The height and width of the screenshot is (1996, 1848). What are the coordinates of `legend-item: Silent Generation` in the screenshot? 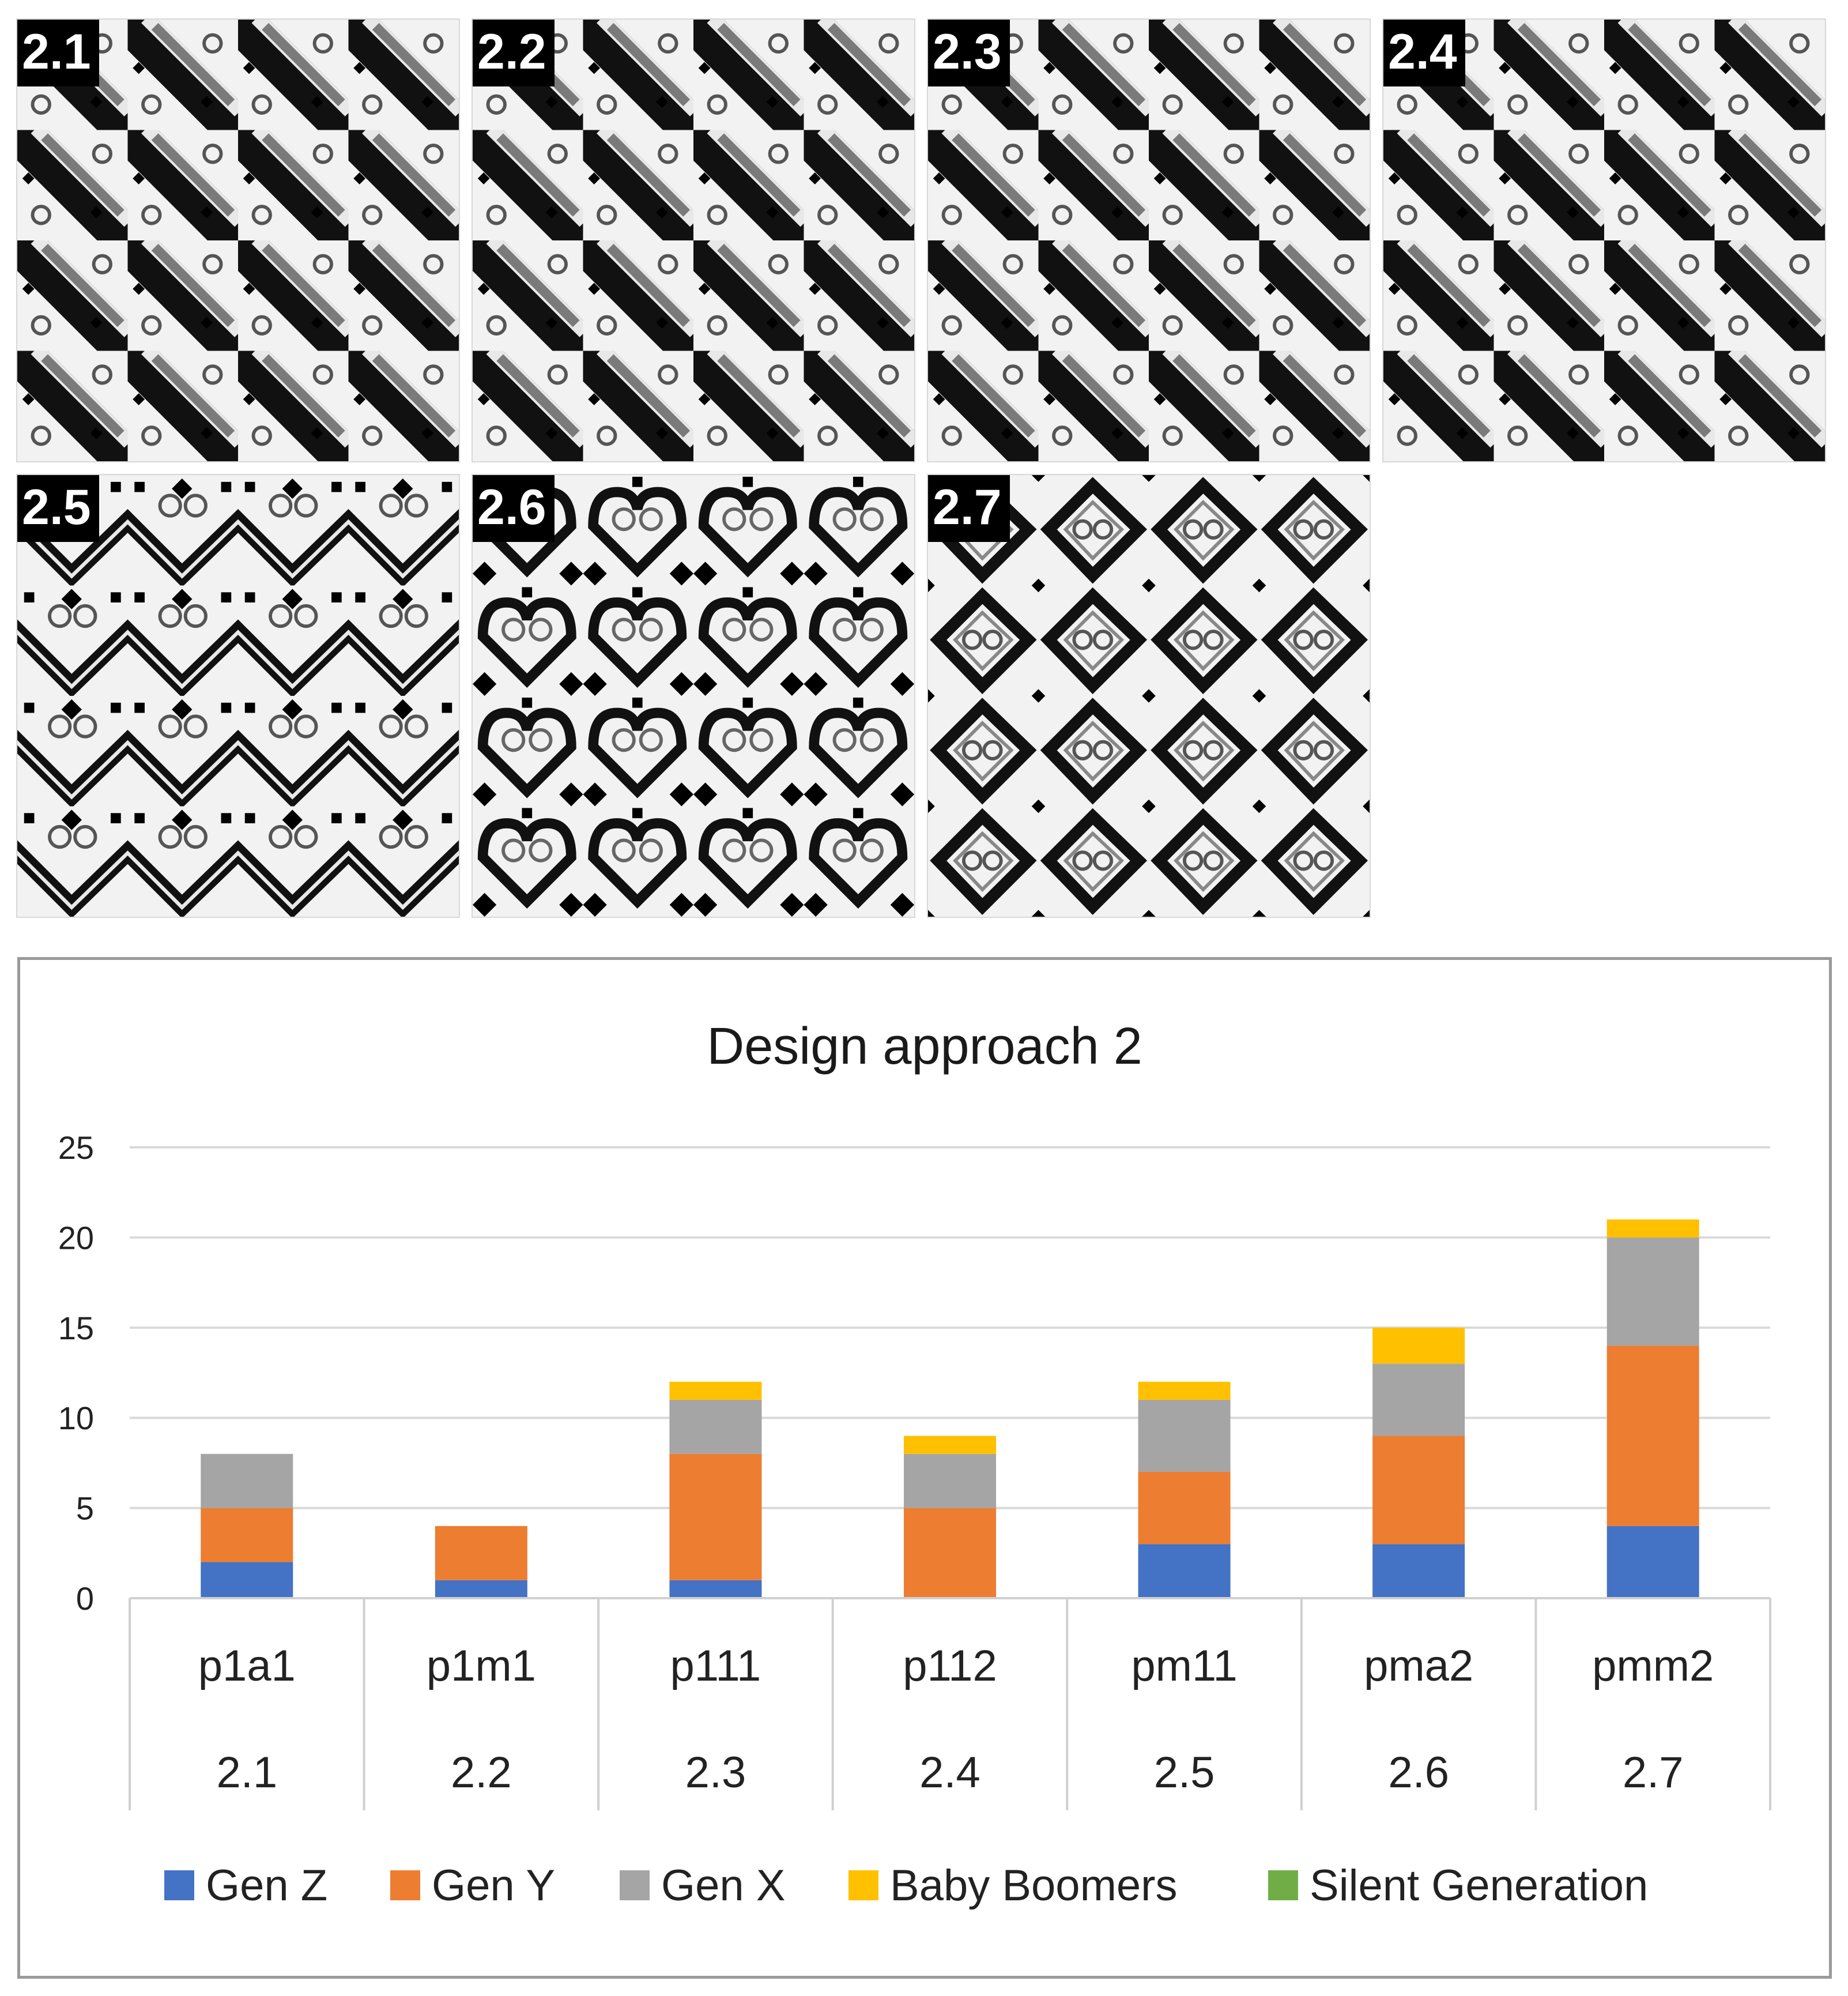 It's located at (1458, 1885).